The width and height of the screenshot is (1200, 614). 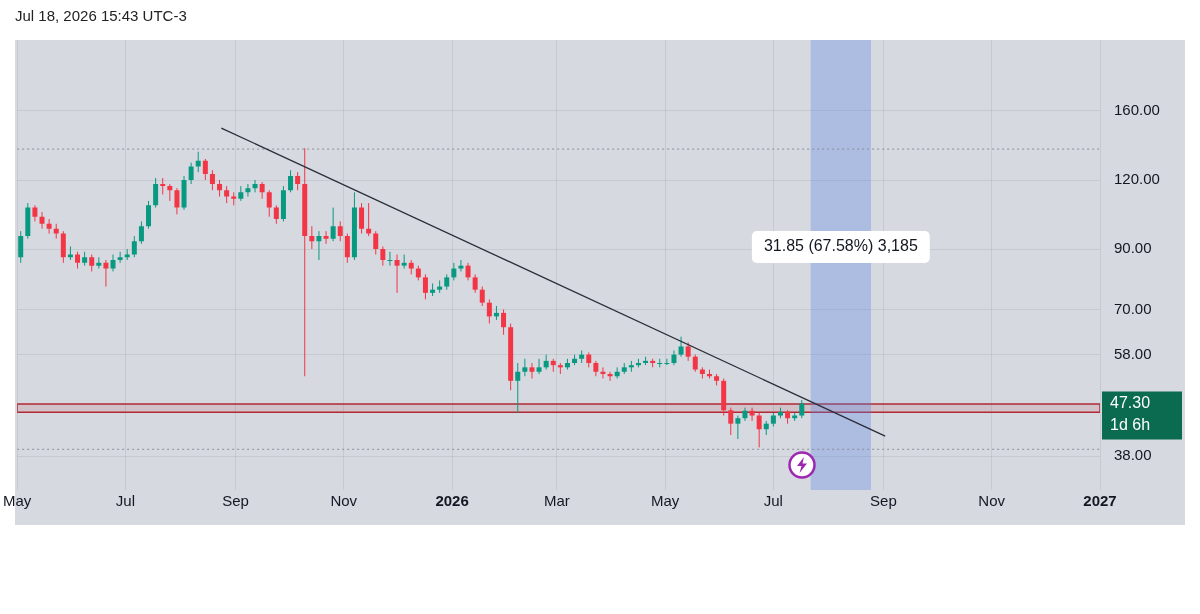 What do you see at coordinates (1133, 455) in the screenshot?
I see `y-tick-label: 38.00` at bounding box center [1133, 455].